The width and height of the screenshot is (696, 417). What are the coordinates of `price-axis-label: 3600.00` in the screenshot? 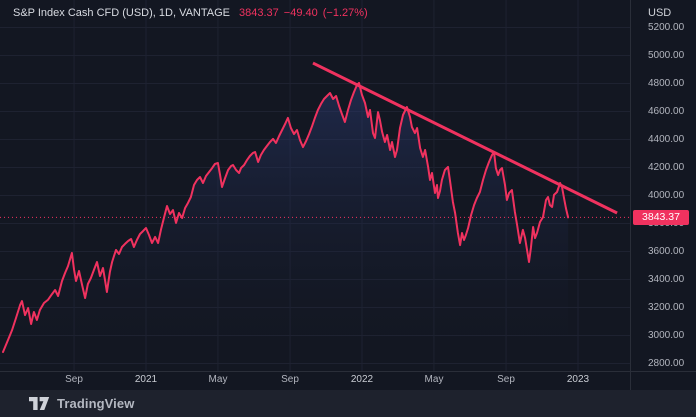 It's located at (666, 251).